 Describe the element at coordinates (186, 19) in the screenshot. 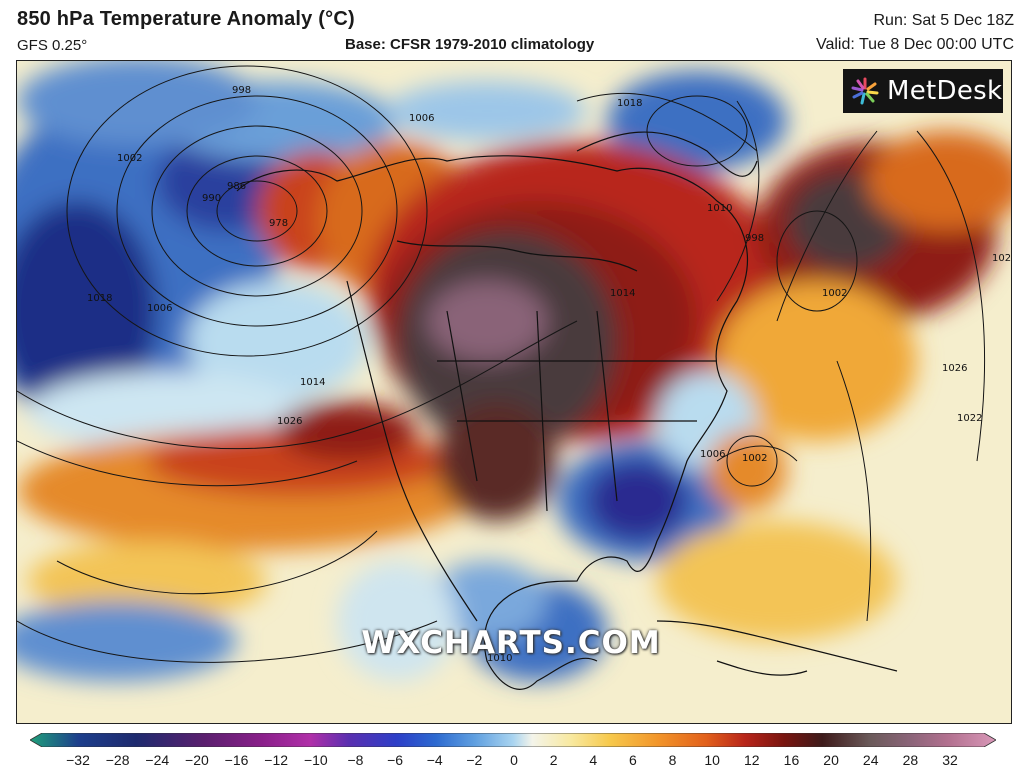

I see `chart-title: 850 hPa Temperature Anomaly (°C)` at that location.